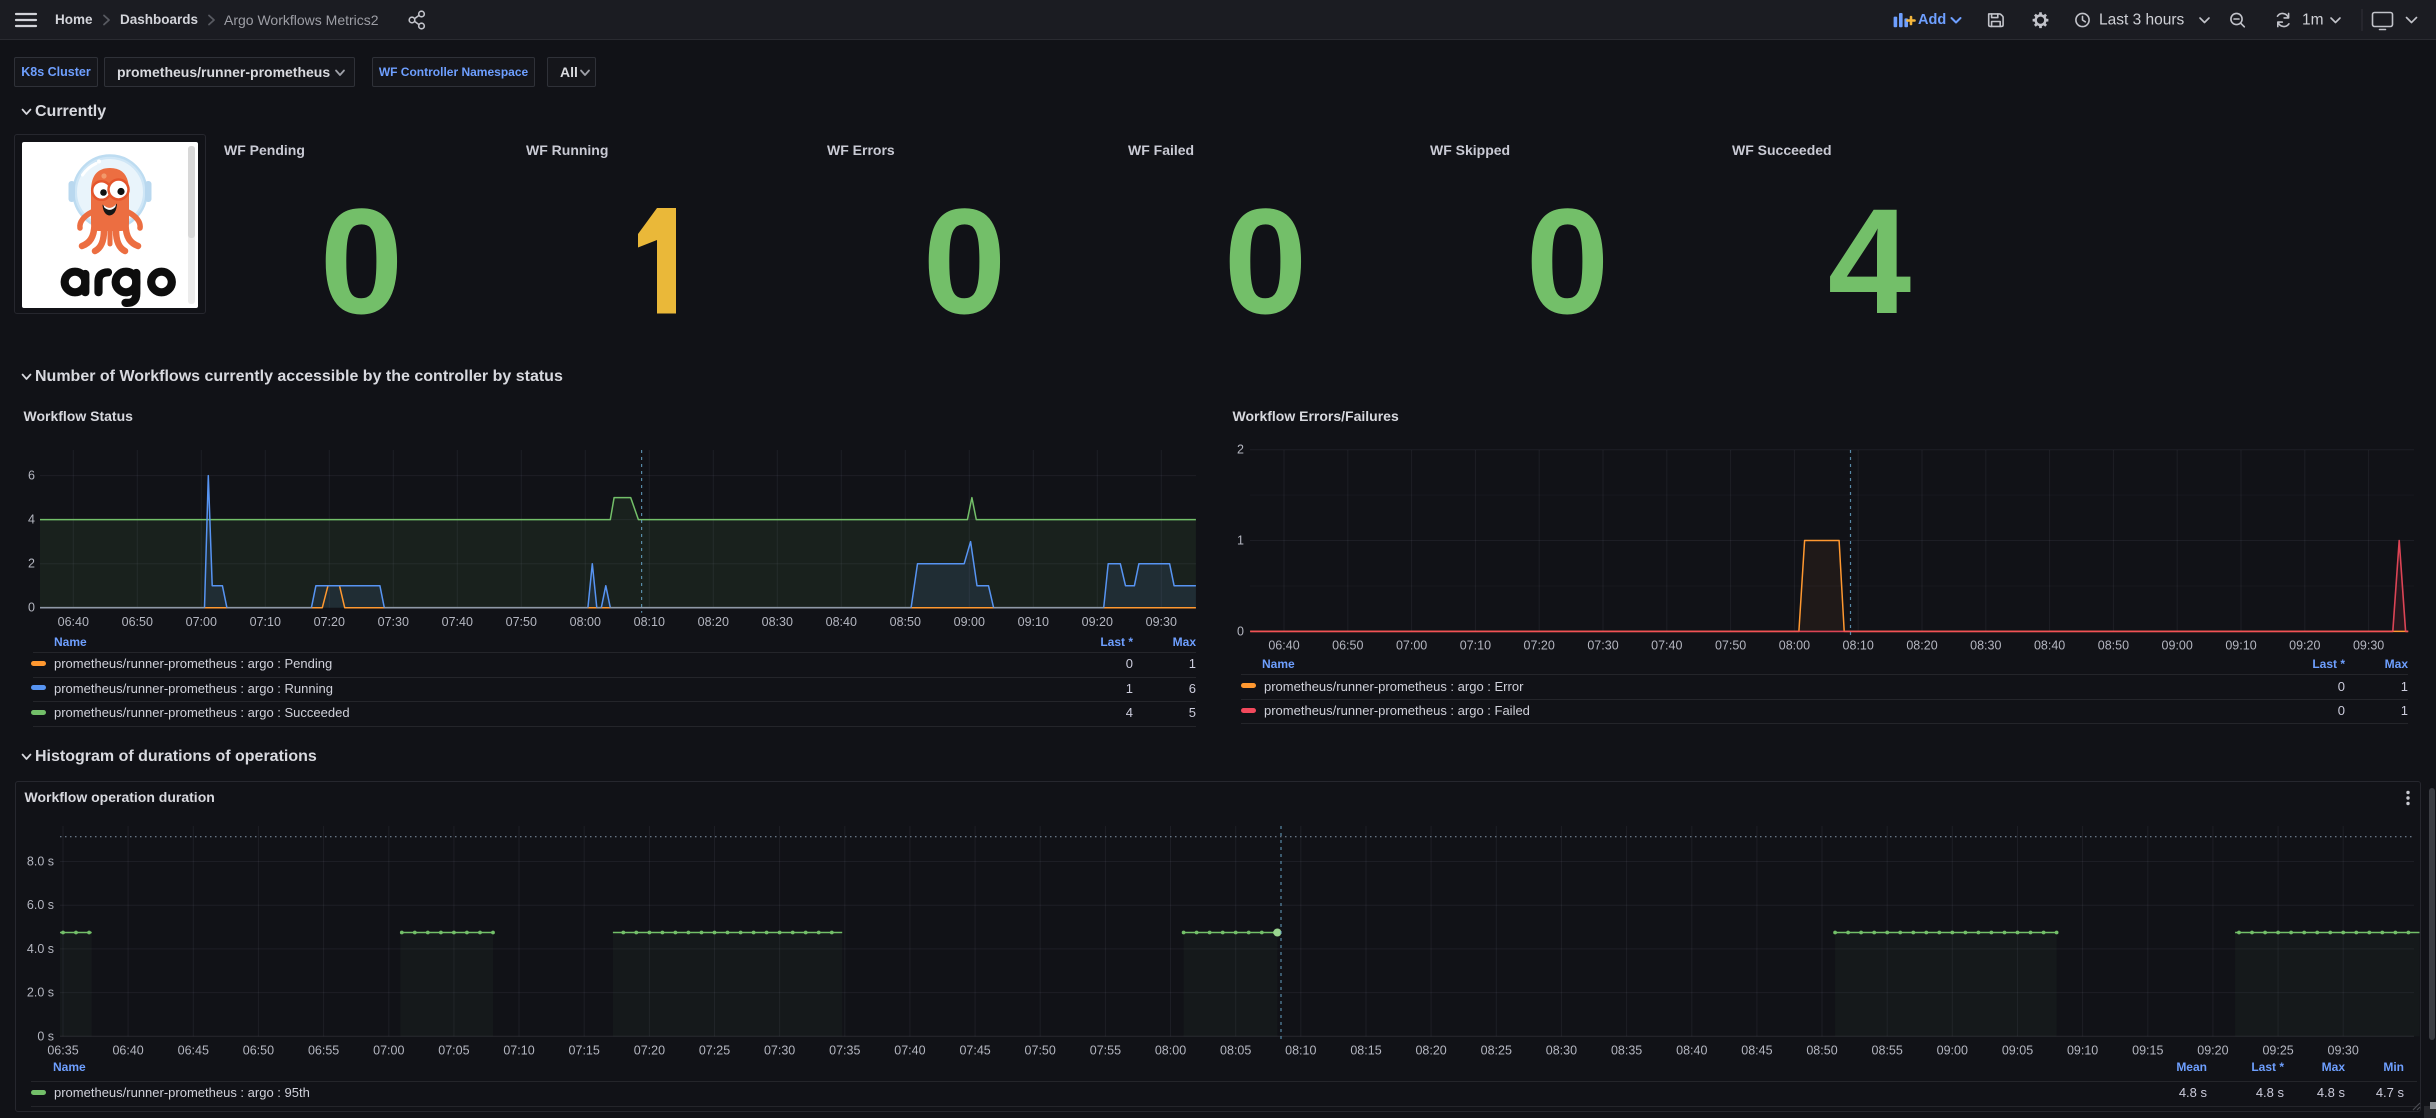  What do you see at coordinates (1932, 20) in the screenshot?
I see `svg-text: Add` at bounding box center [1932, 20].